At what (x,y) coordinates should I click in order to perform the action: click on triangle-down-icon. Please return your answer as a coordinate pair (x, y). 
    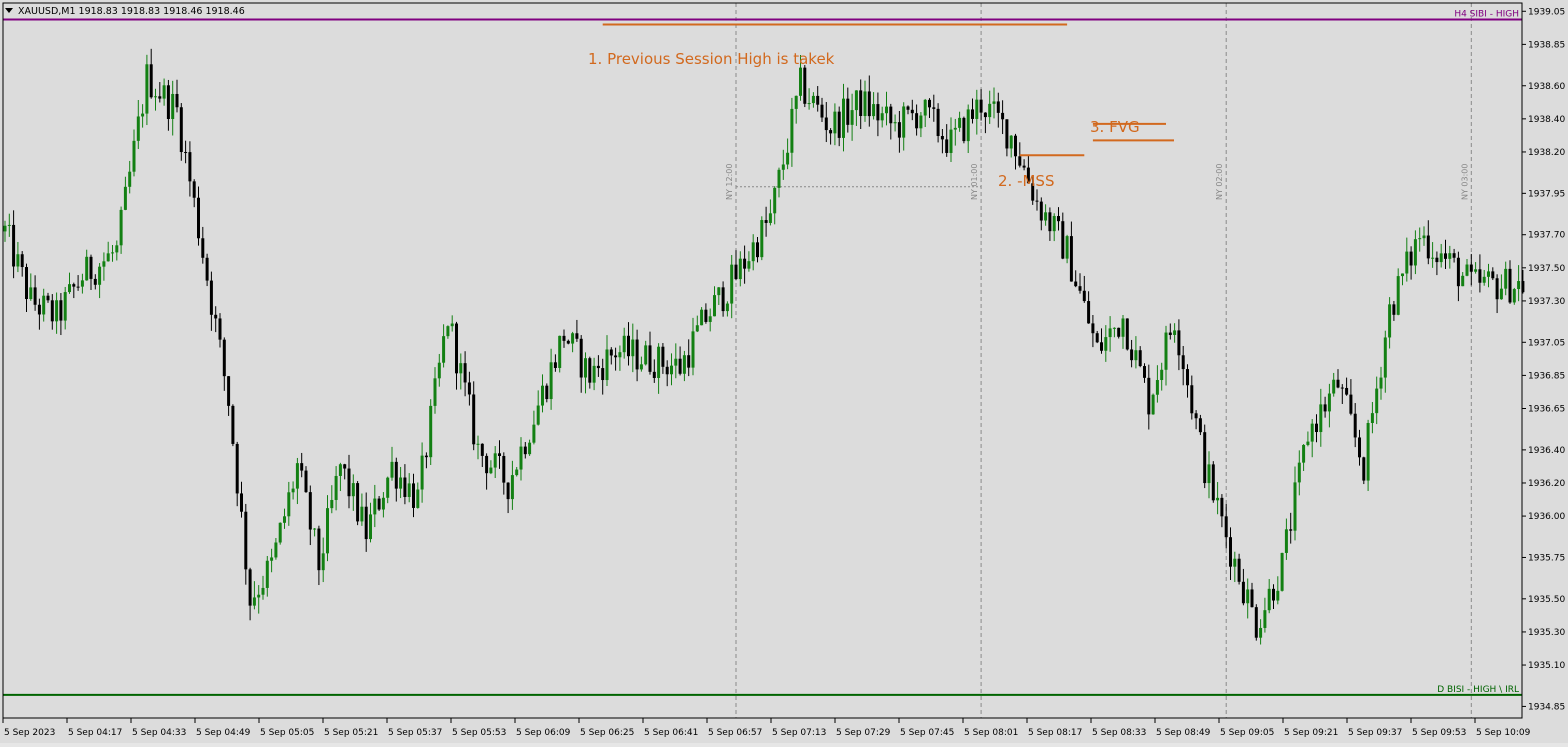
    Looking at the image, I should click on (9, 10).